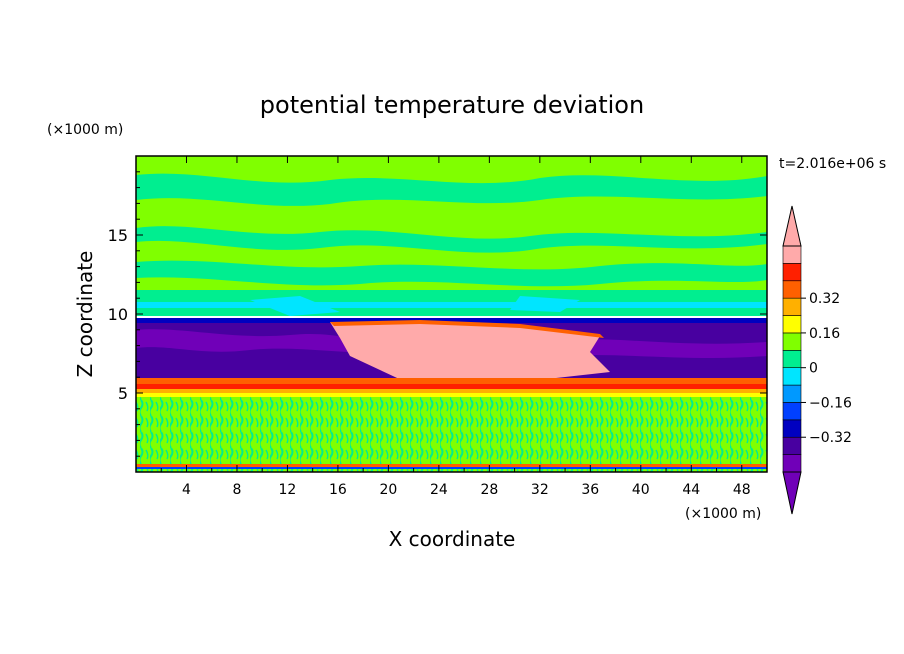 This screenshot has width=904, height=654. Describe the element at coordinates (830, 403) in the screenshot. I see `colorbar-label: −0.16` at that location.